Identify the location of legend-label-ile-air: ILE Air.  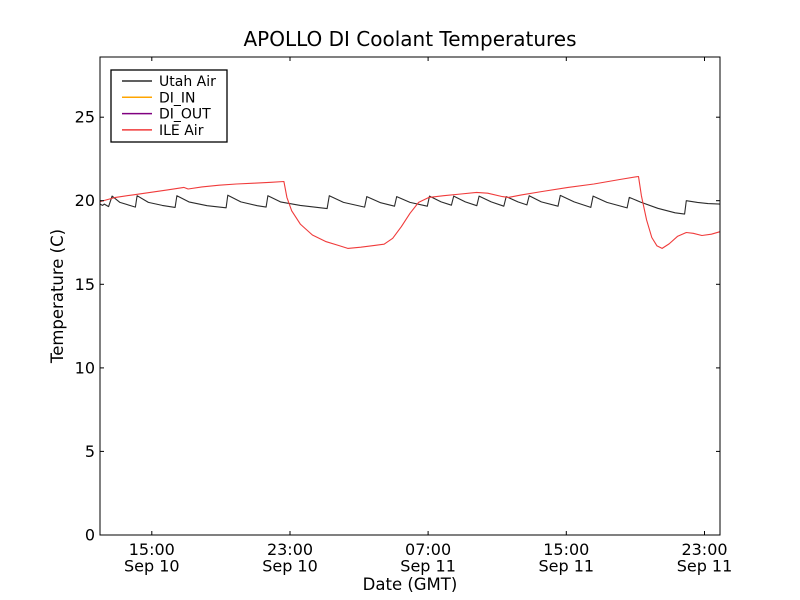
(181, 131).